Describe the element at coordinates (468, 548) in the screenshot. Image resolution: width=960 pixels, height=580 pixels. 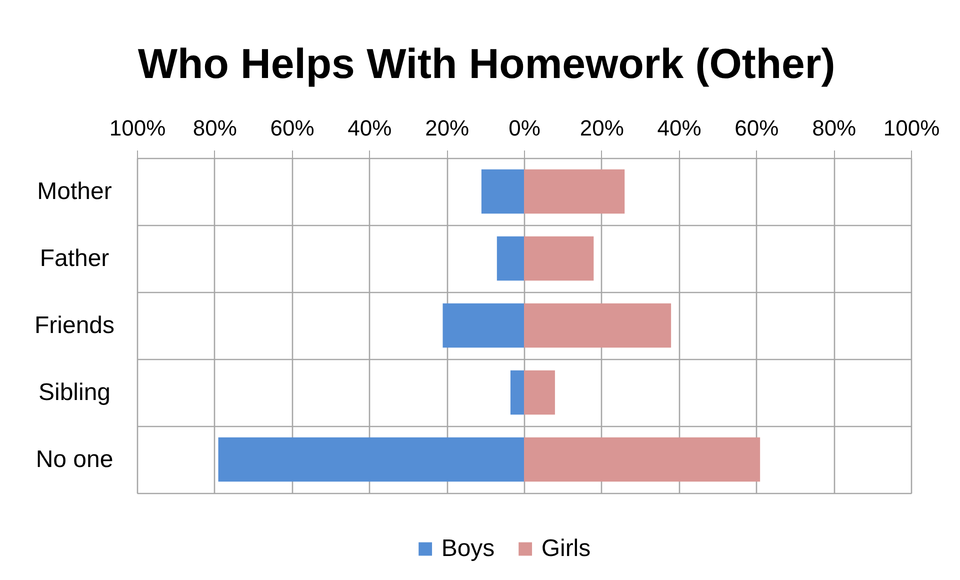
I see `legend-label: Boys` at that location.